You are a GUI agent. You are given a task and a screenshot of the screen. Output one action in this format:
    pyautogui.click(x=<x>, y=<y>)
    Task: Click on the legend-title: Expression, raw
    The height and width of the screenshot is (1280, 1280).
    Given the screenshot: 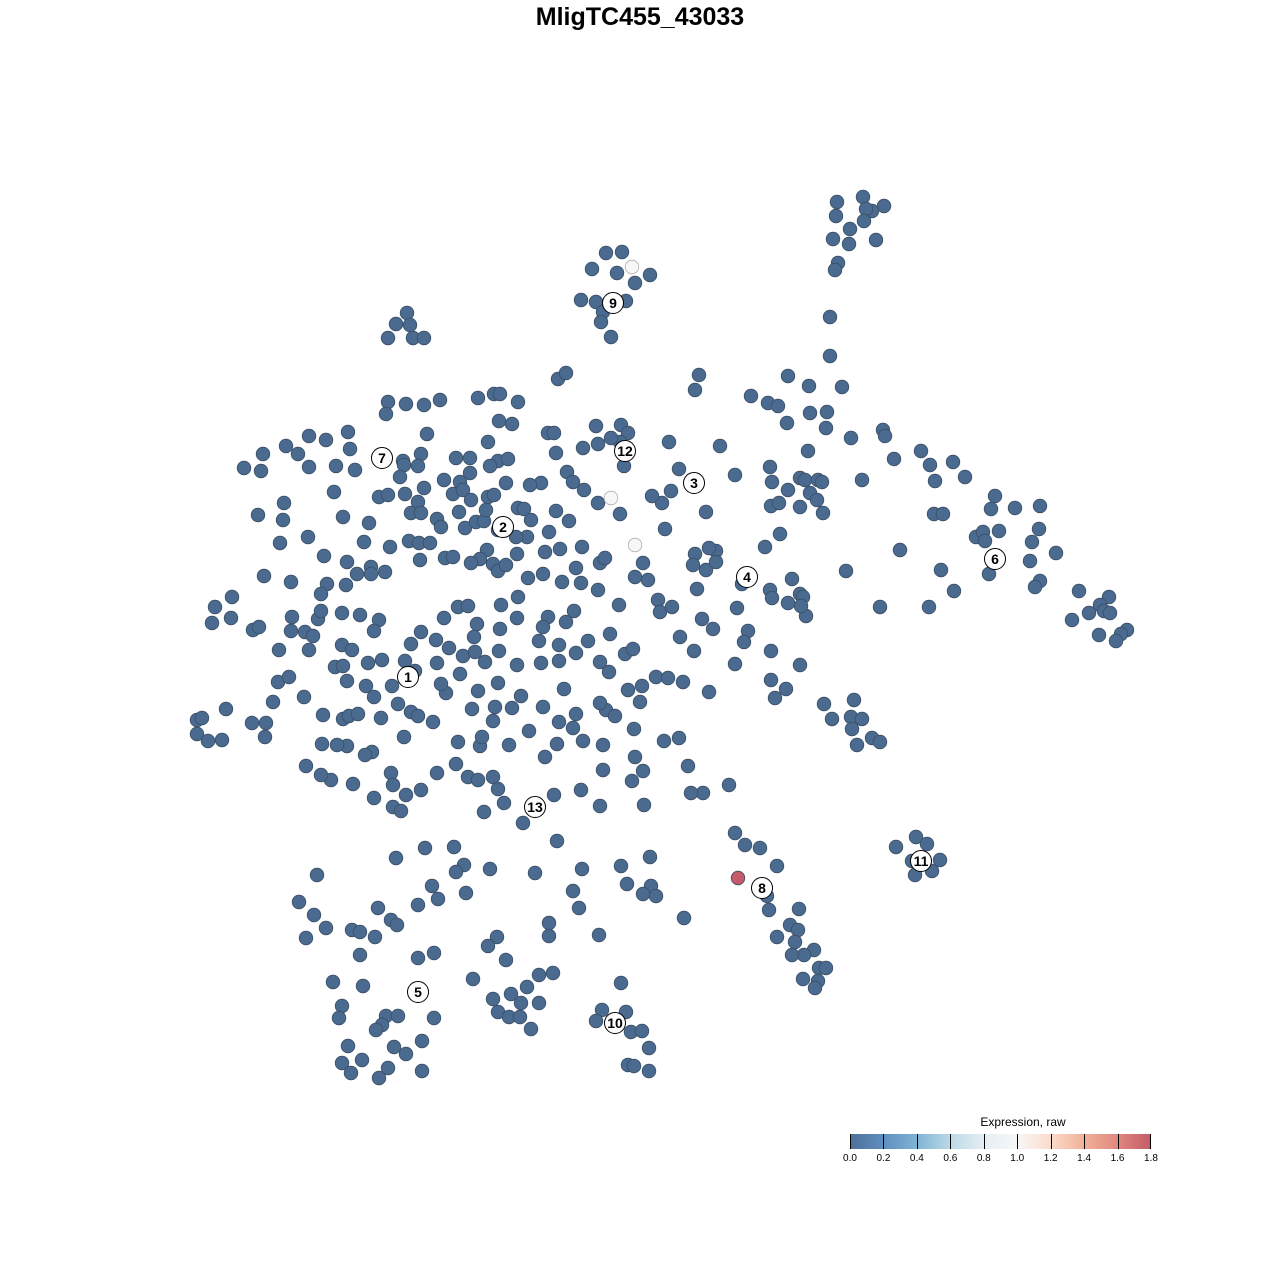 What is the action you would take?
    pyautogui.click(x=1023, y=1122)
    